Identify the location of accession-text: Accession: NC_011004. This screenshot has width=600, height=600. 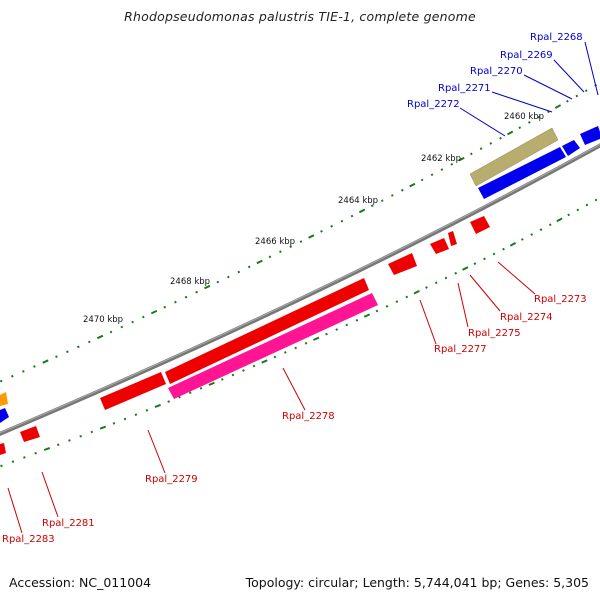
(80, 582).